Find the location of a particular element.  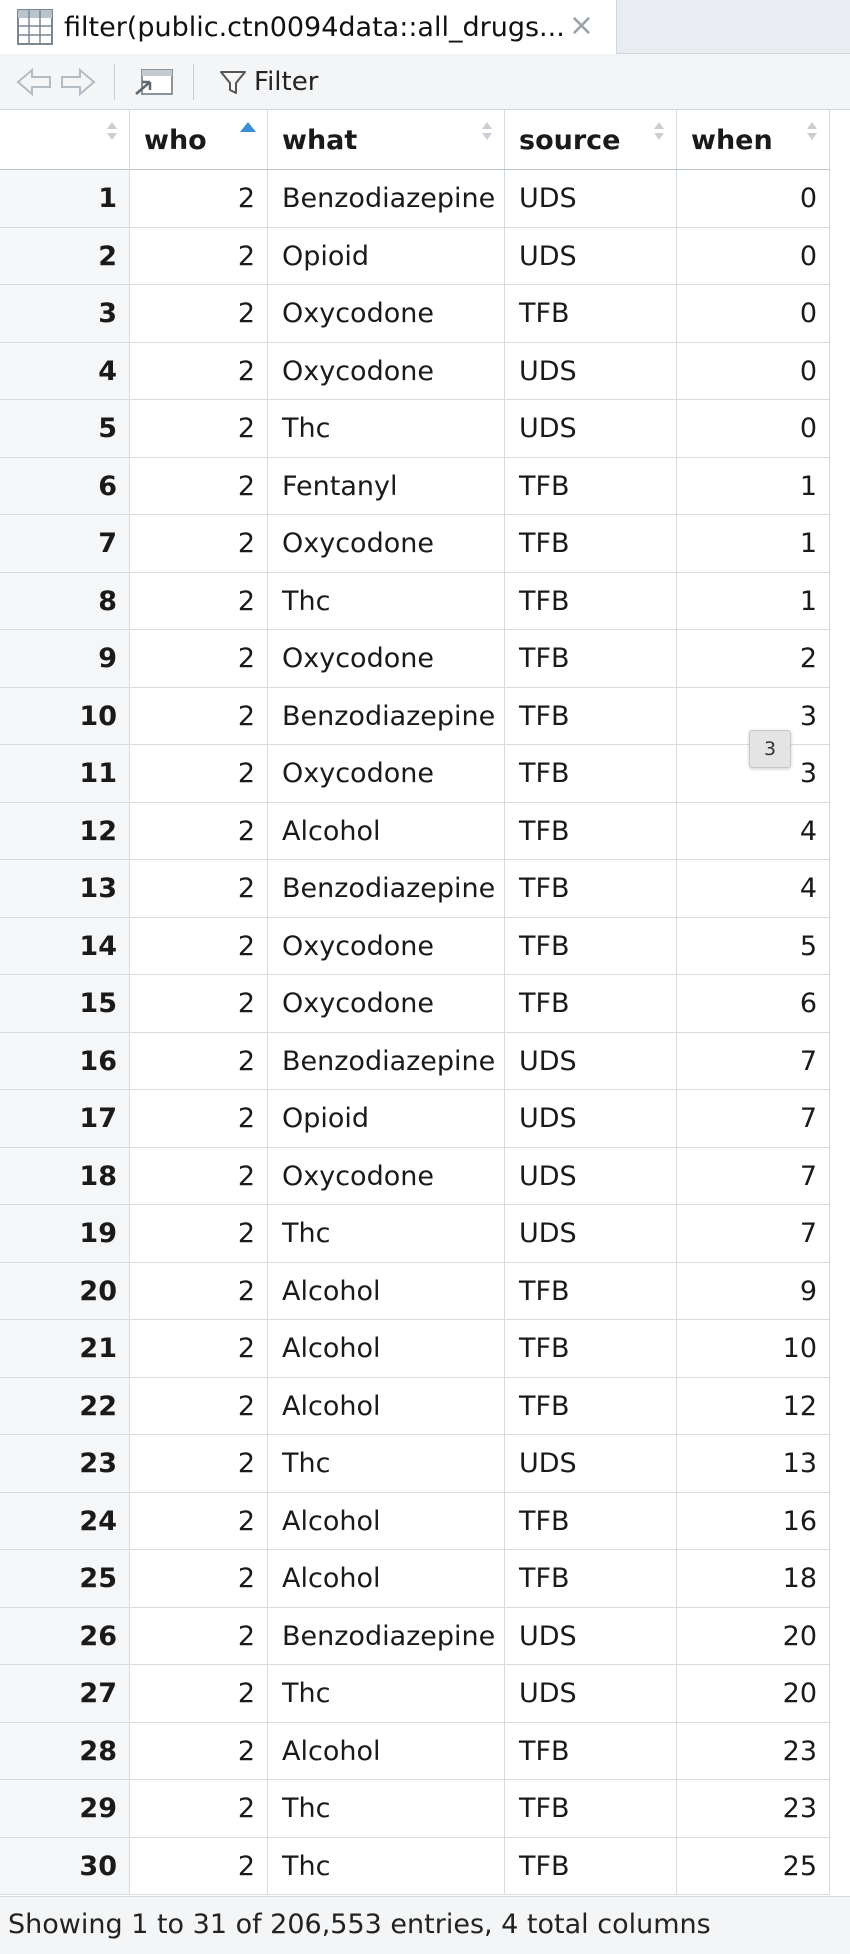

close-icon: × is located at coordinates (581, 25).